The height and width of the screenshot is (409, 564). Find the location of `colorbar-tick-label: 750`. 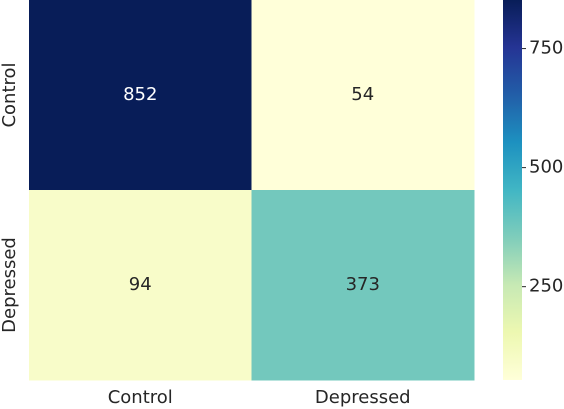

colorbar-tick-label: 750 is located at coordinates (546, 48).